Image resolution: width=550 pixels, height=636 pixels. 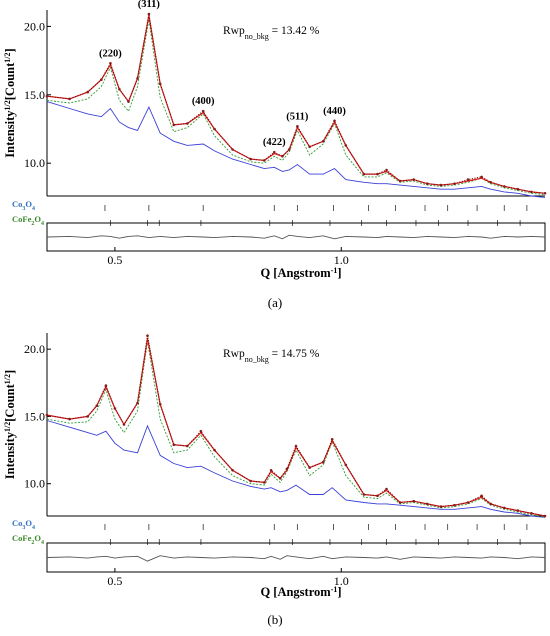 What do you see at coordinates (23, 205) in the screenshot?
I see `phase-label: Co3O4` at bounding box center [23, 205].